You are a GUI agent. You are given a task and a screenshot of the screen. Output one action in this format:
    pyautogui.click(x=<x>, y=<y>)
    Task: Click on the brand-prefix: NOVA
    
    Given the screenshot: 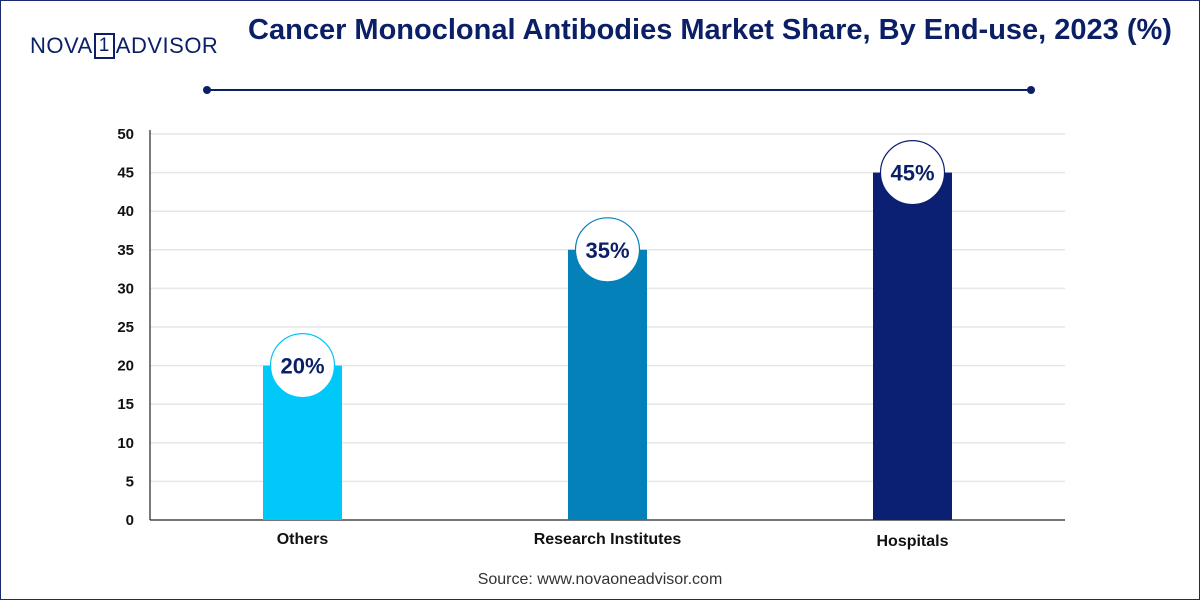 What is the action you would take?
    pyautogui.click(x=61, y=45)
    